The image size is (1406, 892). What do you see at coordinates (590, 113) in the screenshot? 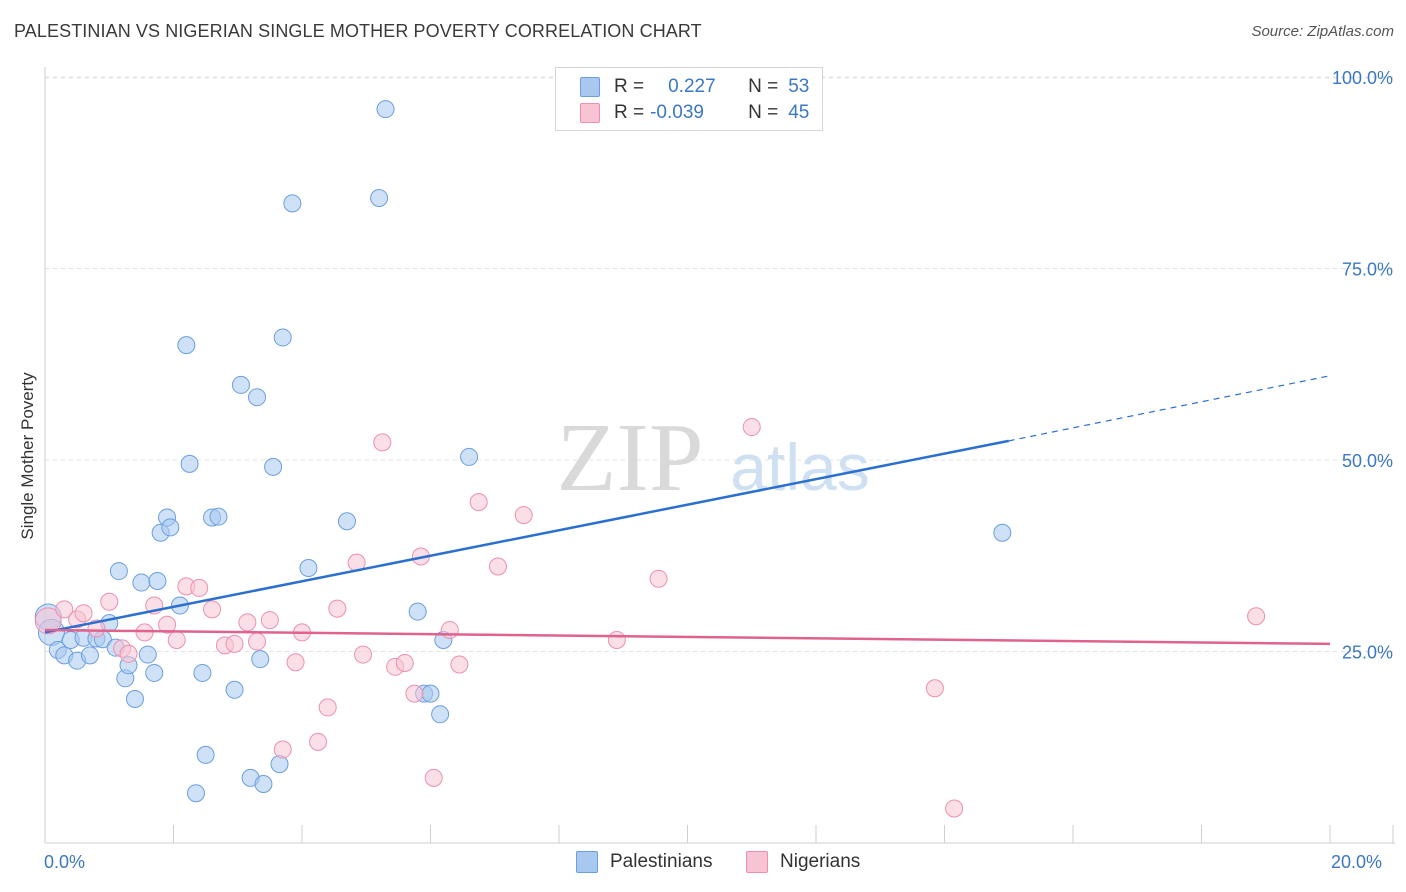
I see `legend-swatch-nigerians` at bounding box center [590, 113].